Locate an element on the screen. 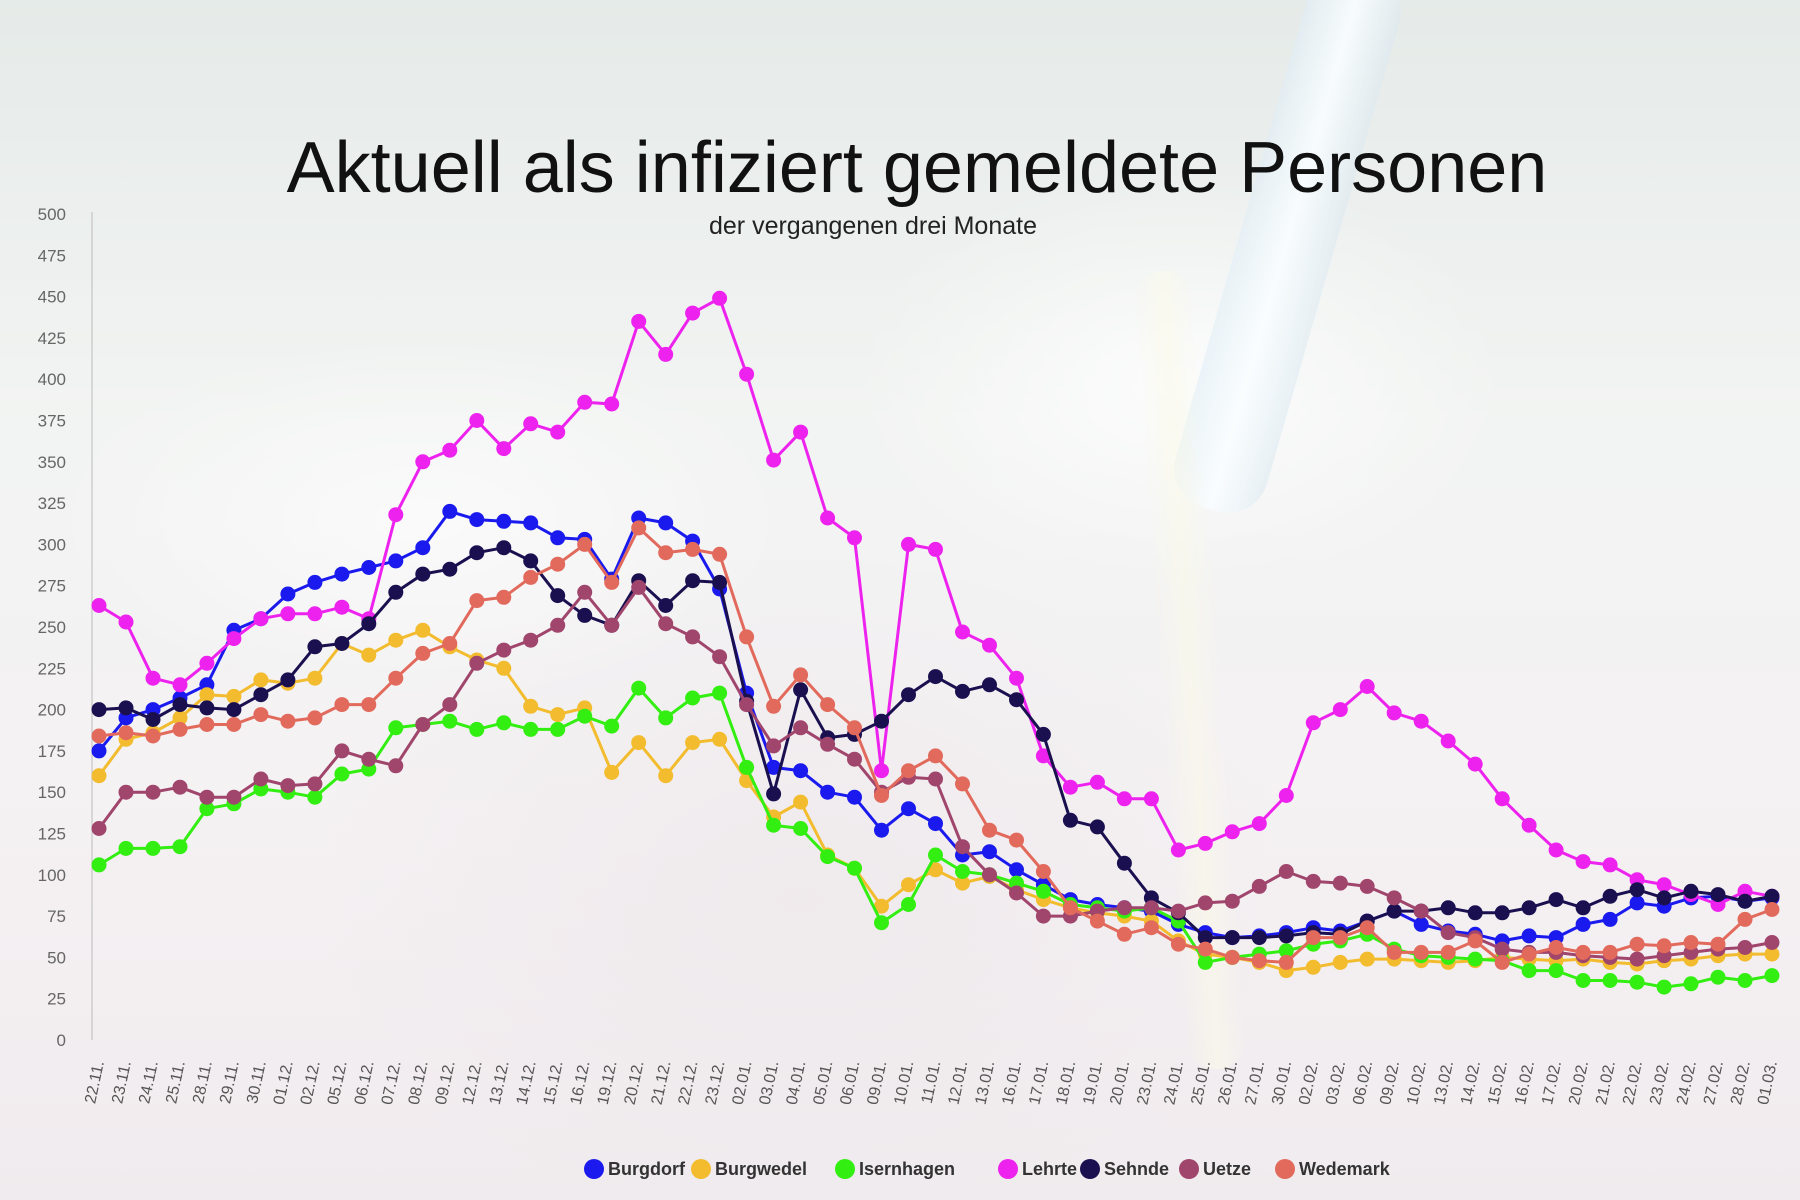 Image resolution: width=1800 pixels, height=1200 pixels. y-tick-label: 500 is located at coordinates (52, 214).